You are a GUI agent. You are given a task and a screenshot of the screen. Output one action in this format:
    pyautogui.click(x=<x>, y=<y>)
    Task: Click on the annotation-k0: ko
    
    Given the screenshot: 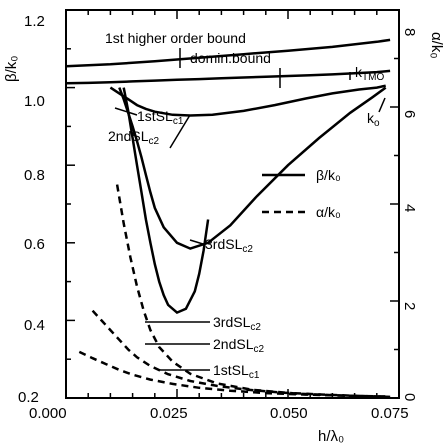 What is the action you would take?
    pyautogui.click(x=373, y=119)
    